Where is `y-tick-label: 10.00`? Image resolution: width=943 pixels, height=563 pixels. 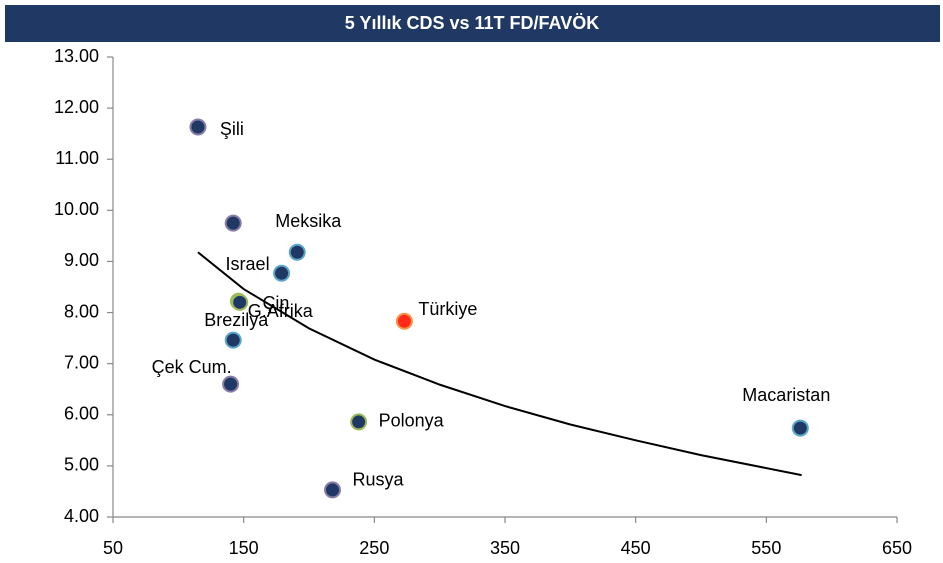
y-tick-label: 10.00 is located at coordinates (76, 209).